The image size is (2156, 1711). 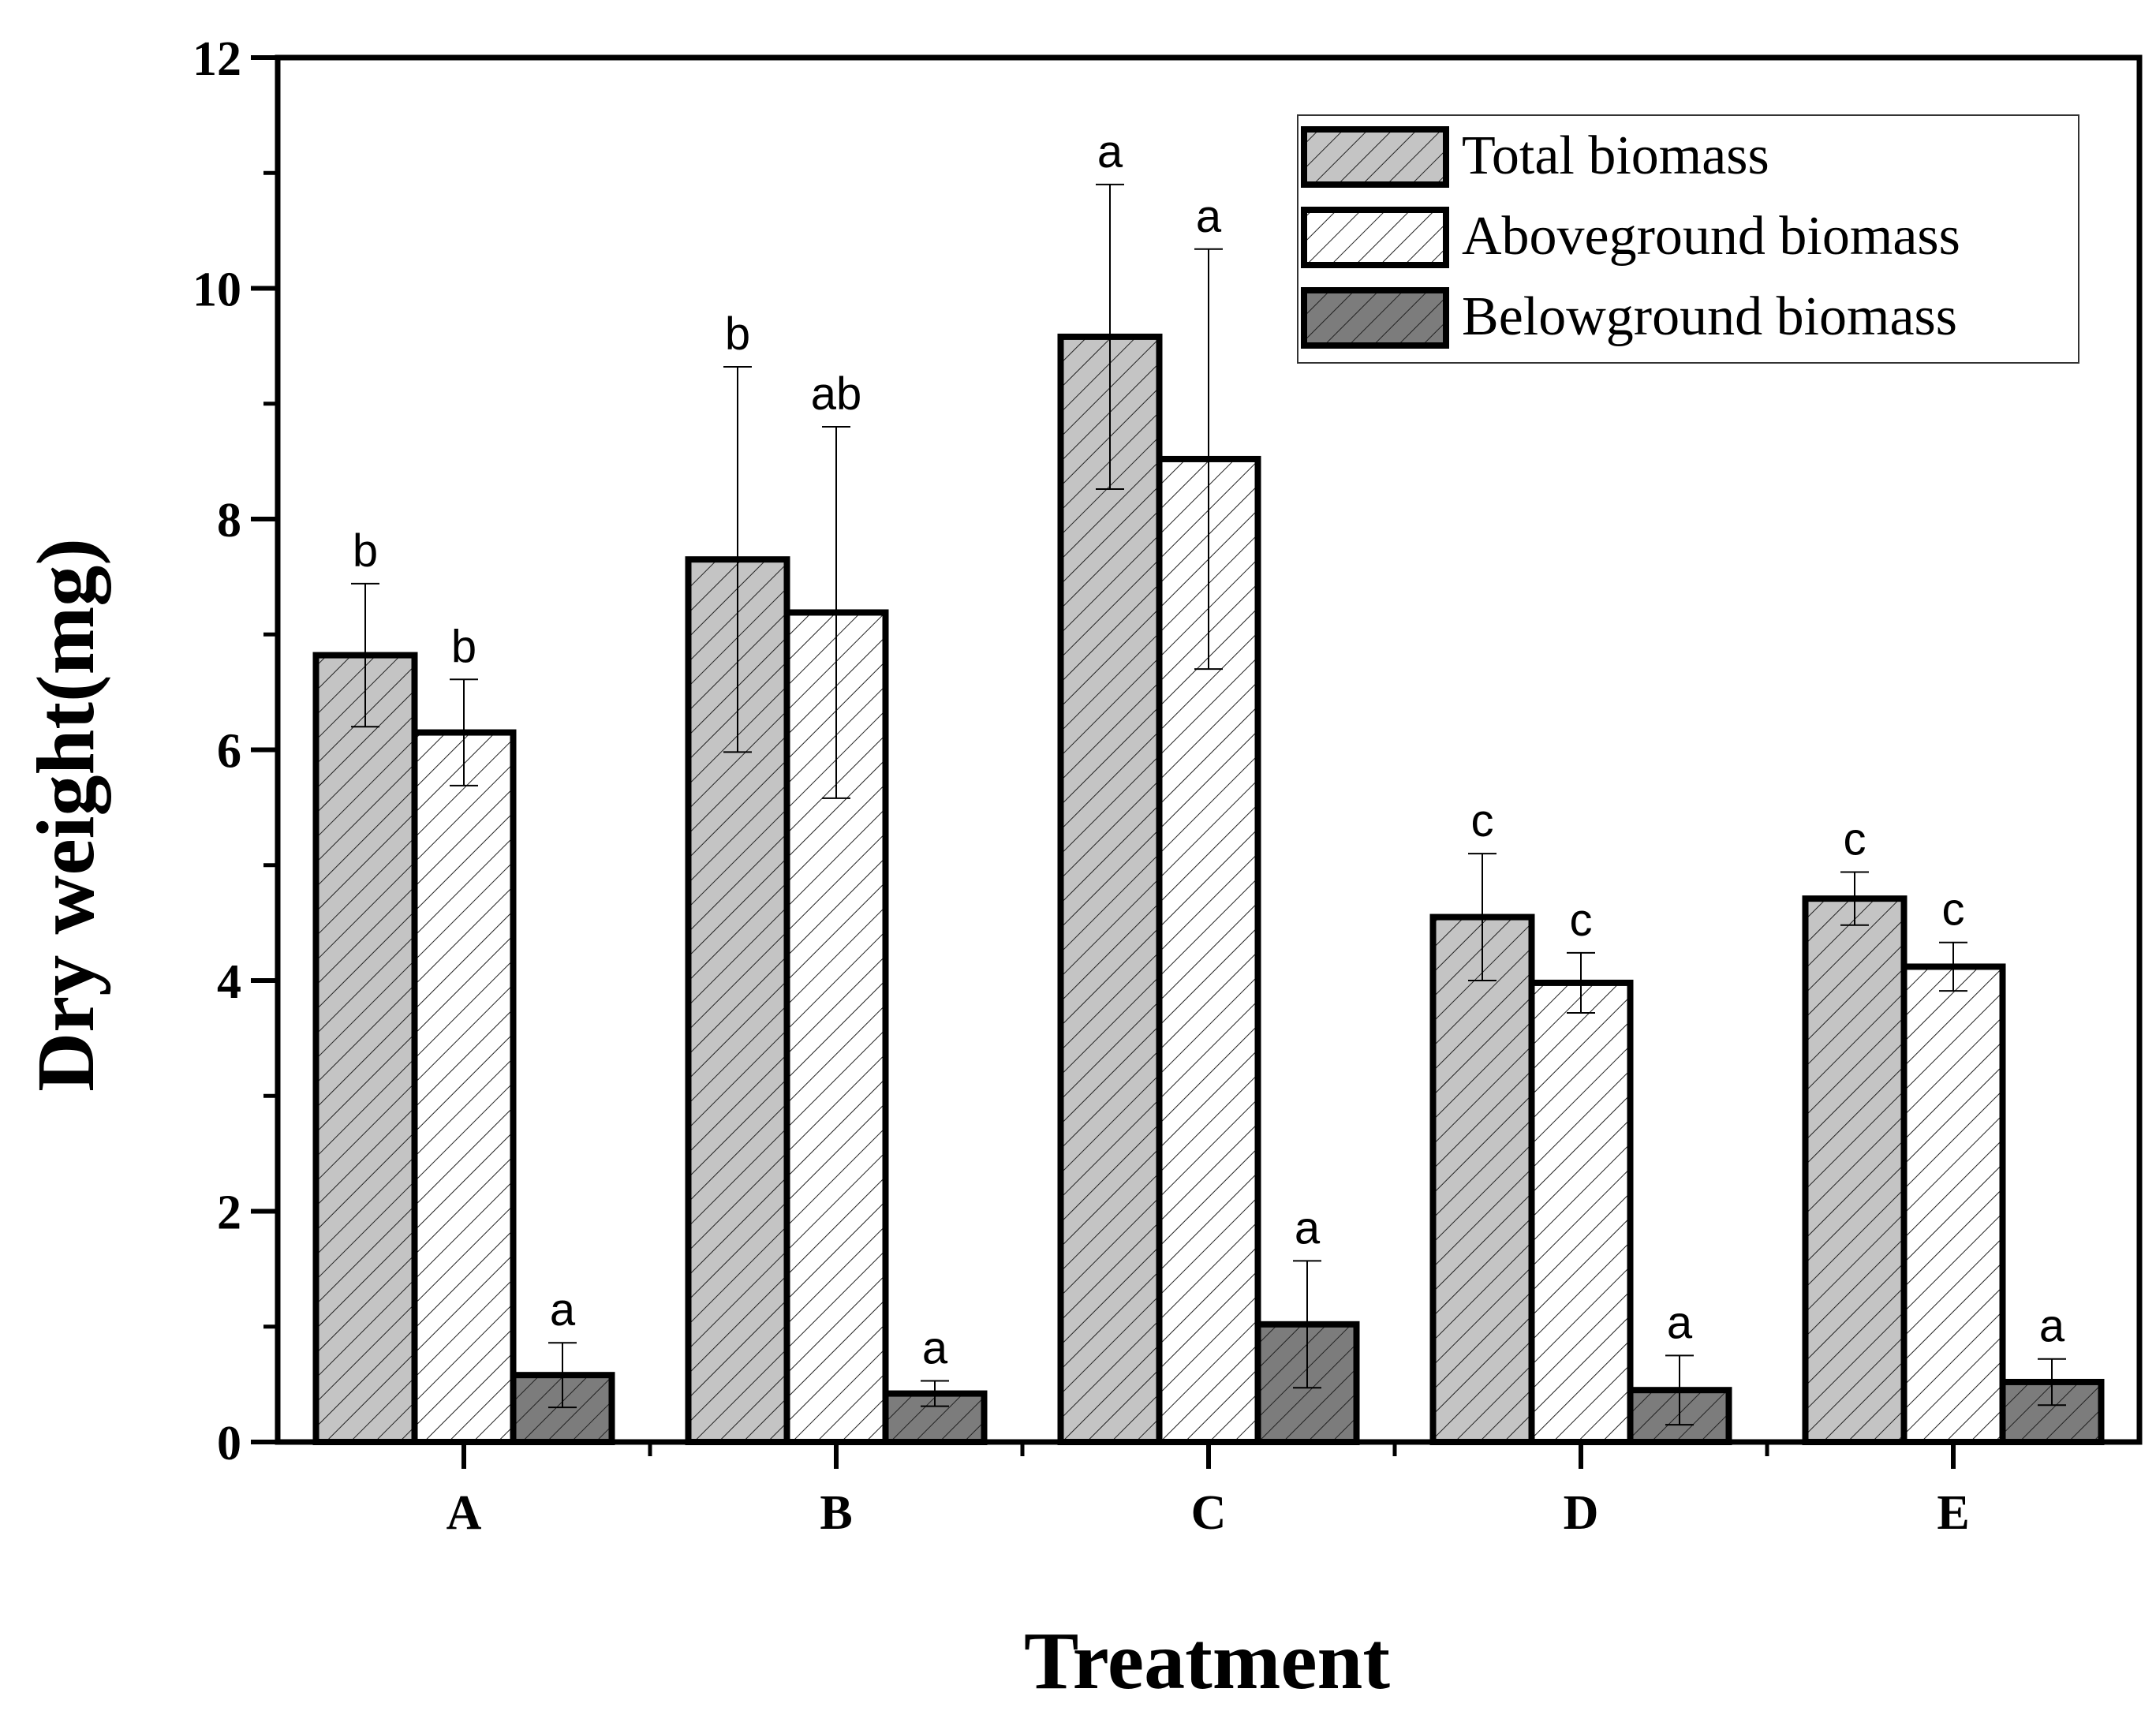 I want to click on y-tick-label: 12, so click(x=216, y=59).